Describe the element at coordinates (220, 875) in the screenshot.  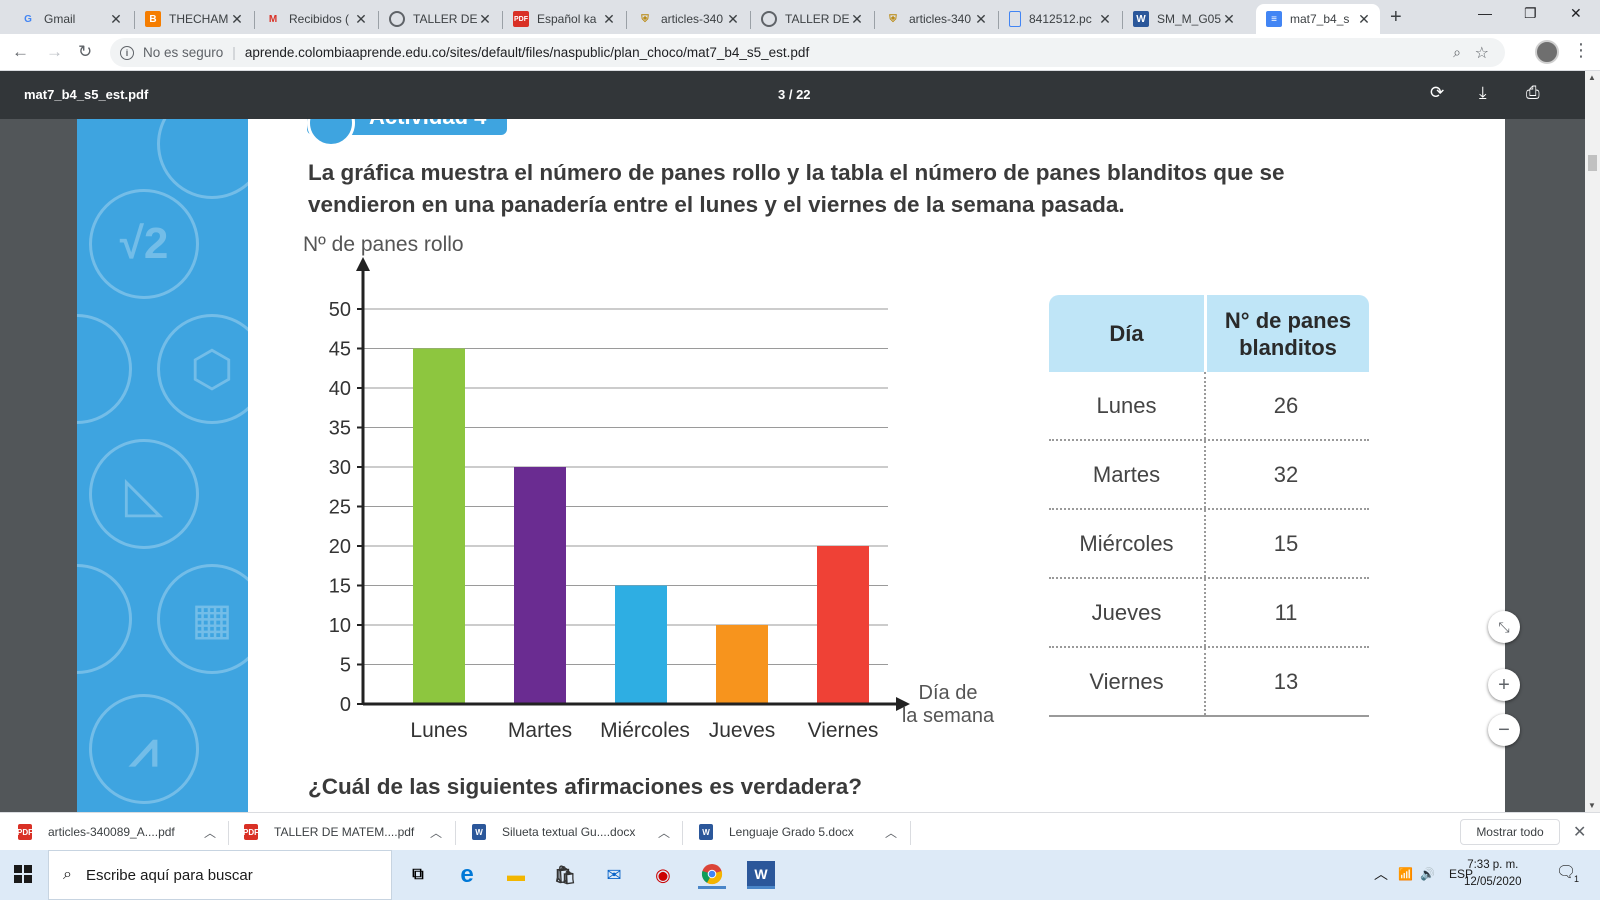
I see `taskbar-search: ⌕ Escribe aquí para buscar` at that location.